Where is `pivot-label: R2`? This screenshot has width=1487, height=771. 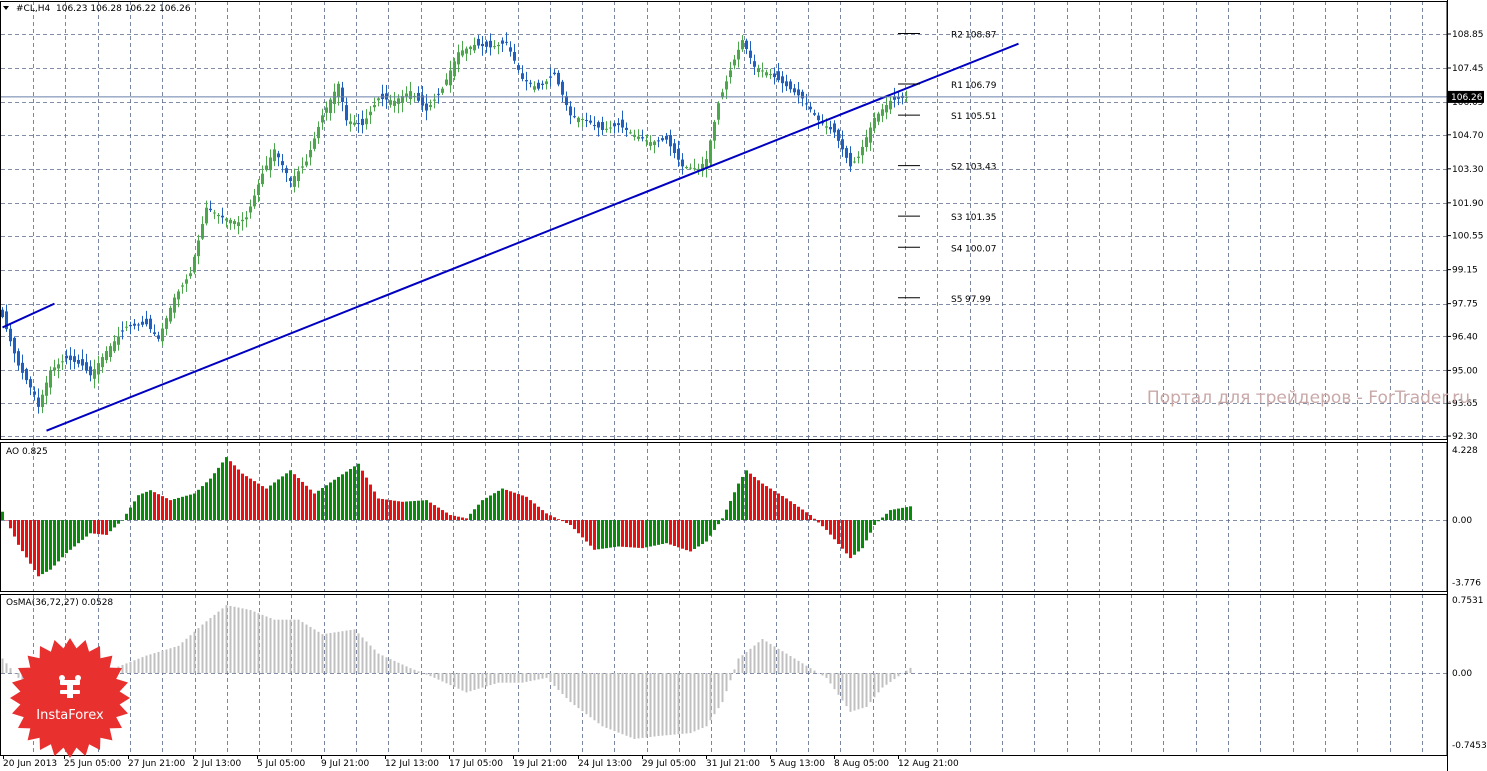
pivot-label: R2 is located at coordinates (957, 36).